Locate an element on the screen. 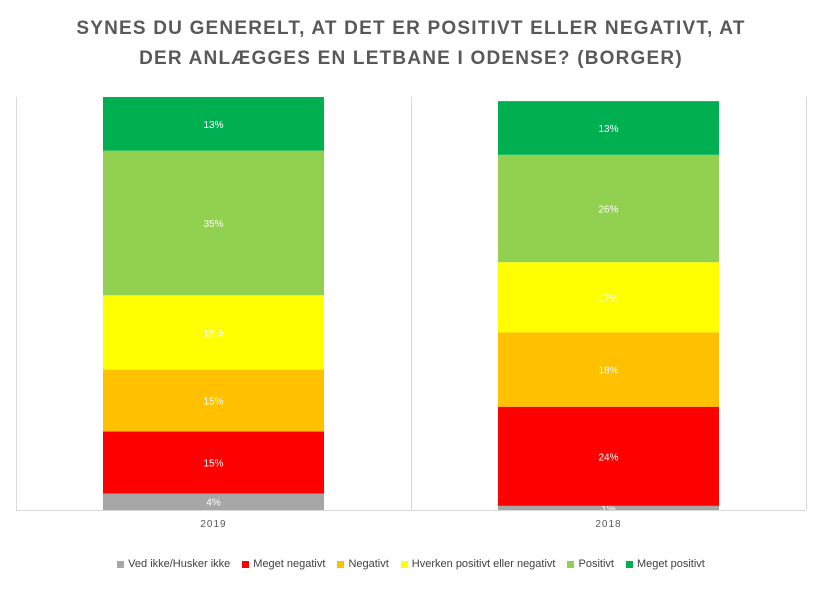  data-label: 35% is located at coordinates (213, 224).